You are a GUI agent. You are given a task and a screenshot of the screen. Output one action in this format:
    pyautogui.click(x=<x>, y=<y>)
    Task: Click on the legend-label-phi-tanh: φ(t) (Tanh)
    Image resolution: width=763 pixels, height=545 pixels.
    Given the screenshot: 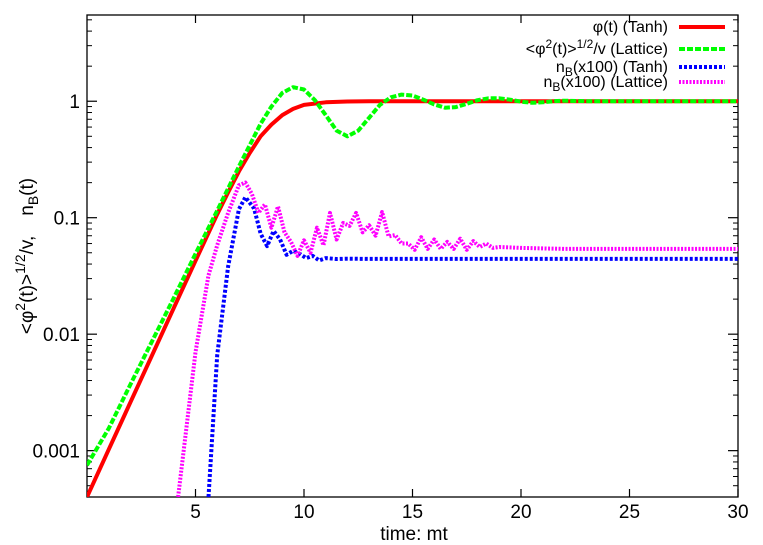 What is the action you would take?
    pyautogui.click(x=630, y=27)
    